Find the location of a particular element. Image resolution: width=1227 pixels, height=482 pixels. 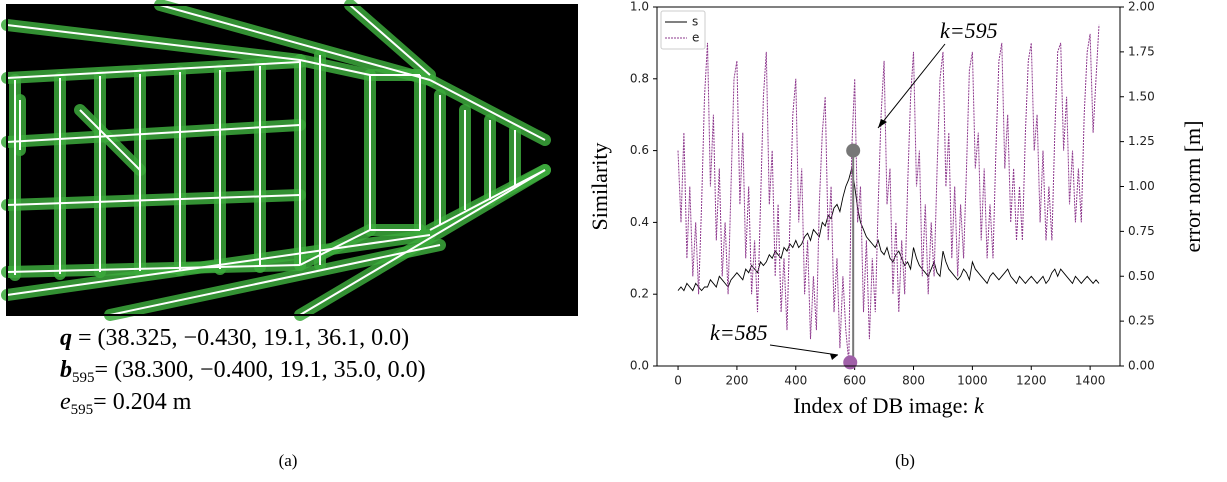

y2-tick-label: 1.00 is located at coordinates (1141, 186).